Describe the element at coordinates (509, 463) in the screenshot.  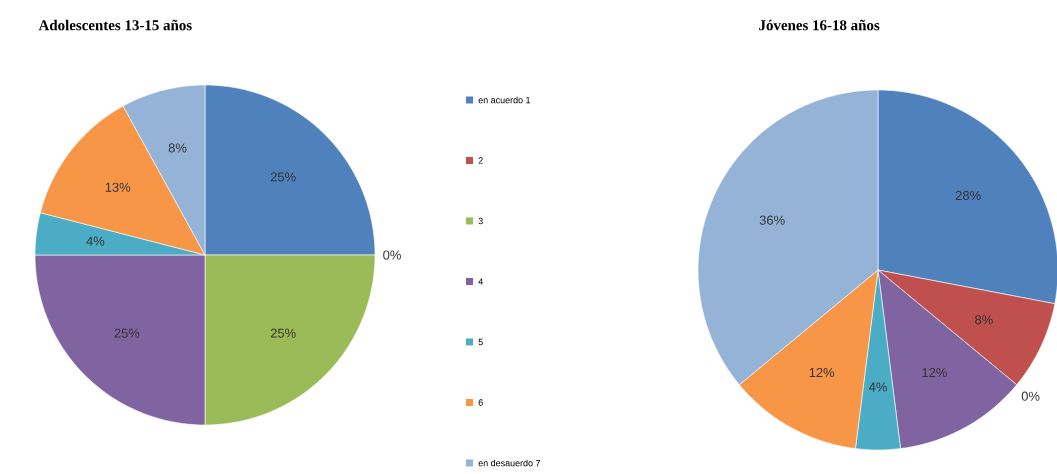
I see `legend-label: en desauerdo 7` at that location.